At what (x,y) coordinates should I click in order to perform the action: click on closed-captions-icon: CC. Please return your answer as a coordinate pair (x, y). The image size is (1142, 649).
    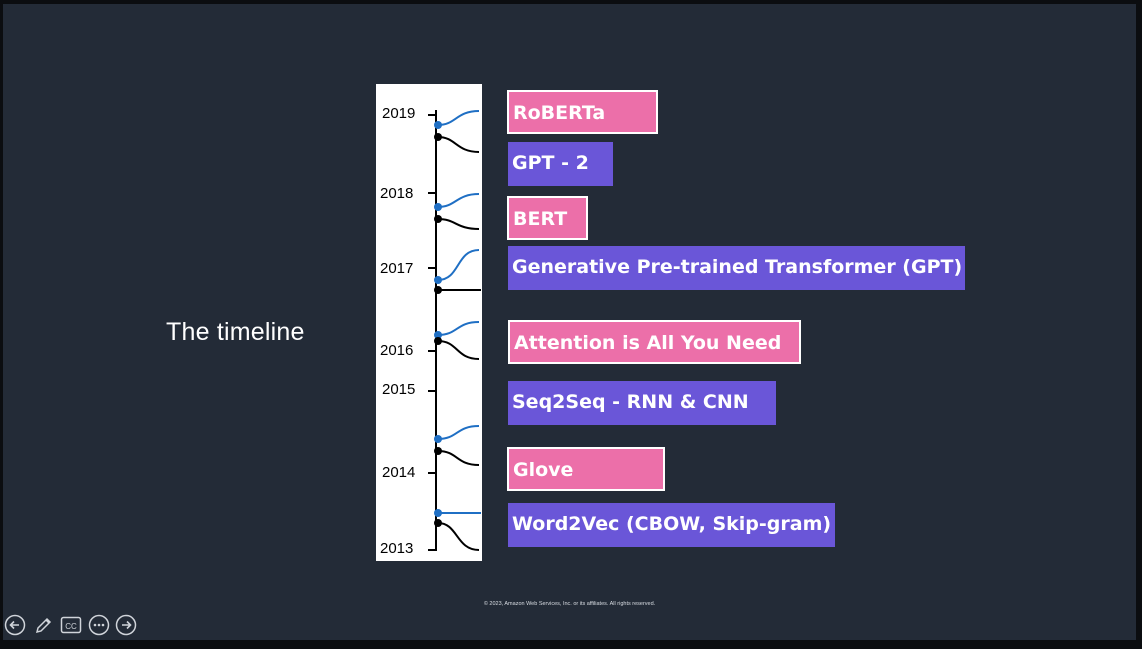
    Looking at the image, I should click on (71, 625).